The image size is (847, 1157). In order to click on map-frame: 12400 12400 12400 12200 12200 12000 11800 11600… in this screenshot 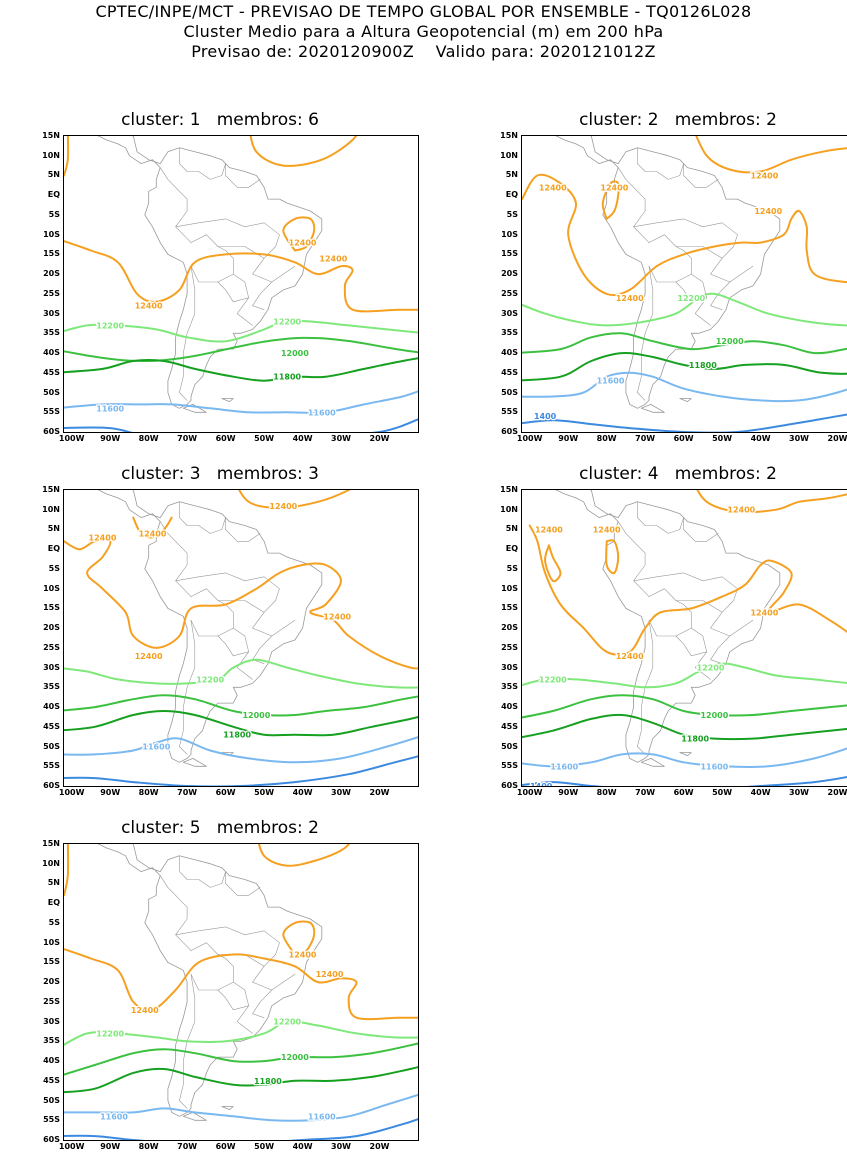, I will do `click(241, 284)`.